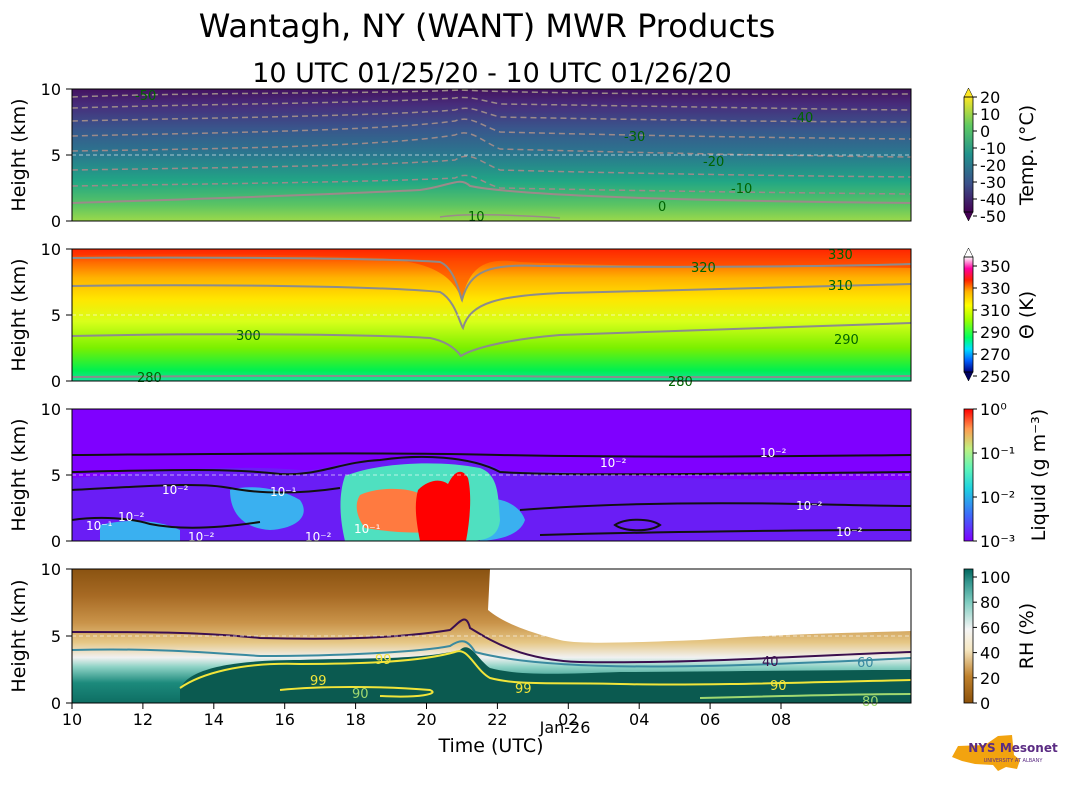 Image resolution: width=1066 pixels, height=806 pixels. I want to click on liquid-colorbar: 10⁰ 10⁻¹ 10⁻² 10⁻³ Liquid (g m⁻³), so click(1006, 475).